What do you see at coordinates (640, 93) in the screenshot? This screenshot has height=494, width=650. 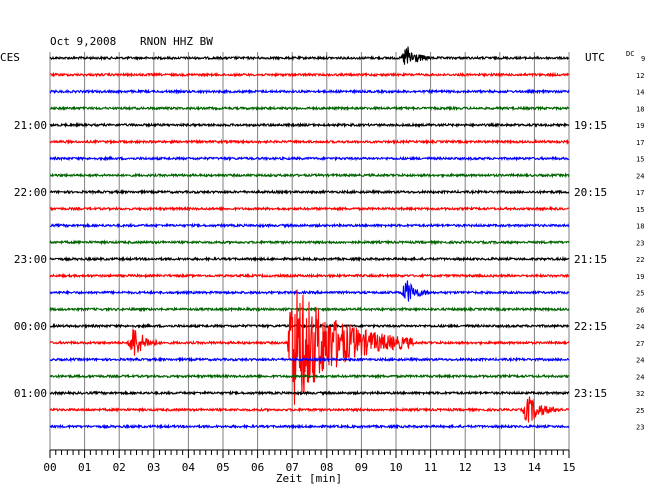 I see `dc-offset-label: 14` at bounding box center [640, 93].